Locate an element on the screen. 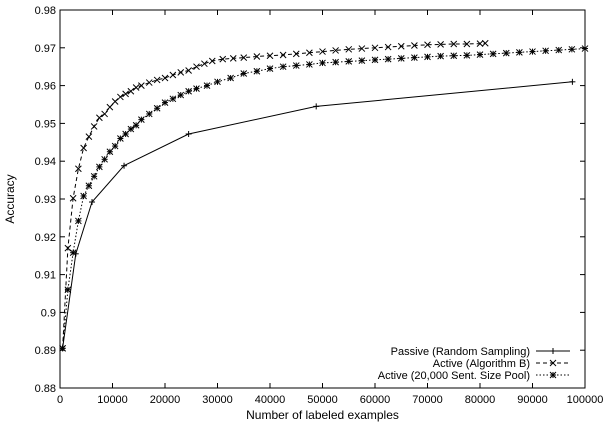  x-tick-label: 70000 is located at coordinates (427, 400).